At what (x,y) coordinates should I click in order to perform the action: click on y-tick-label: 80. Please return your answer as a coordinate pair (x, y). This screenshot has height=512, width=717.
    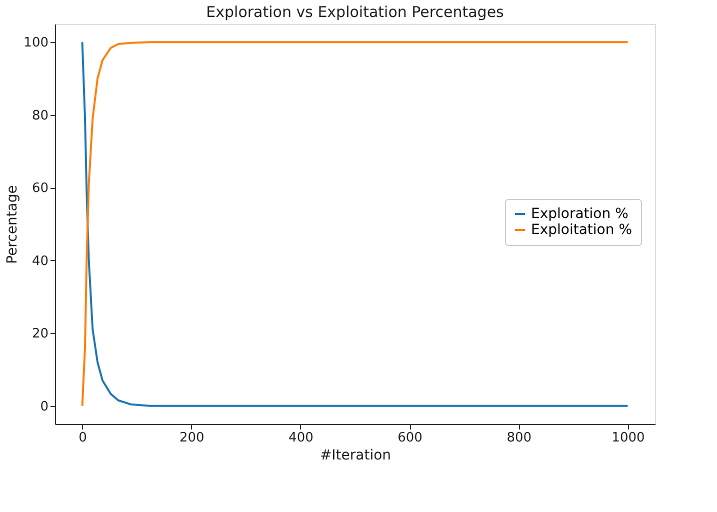
    Looking at the image, I should click on (40, 116).